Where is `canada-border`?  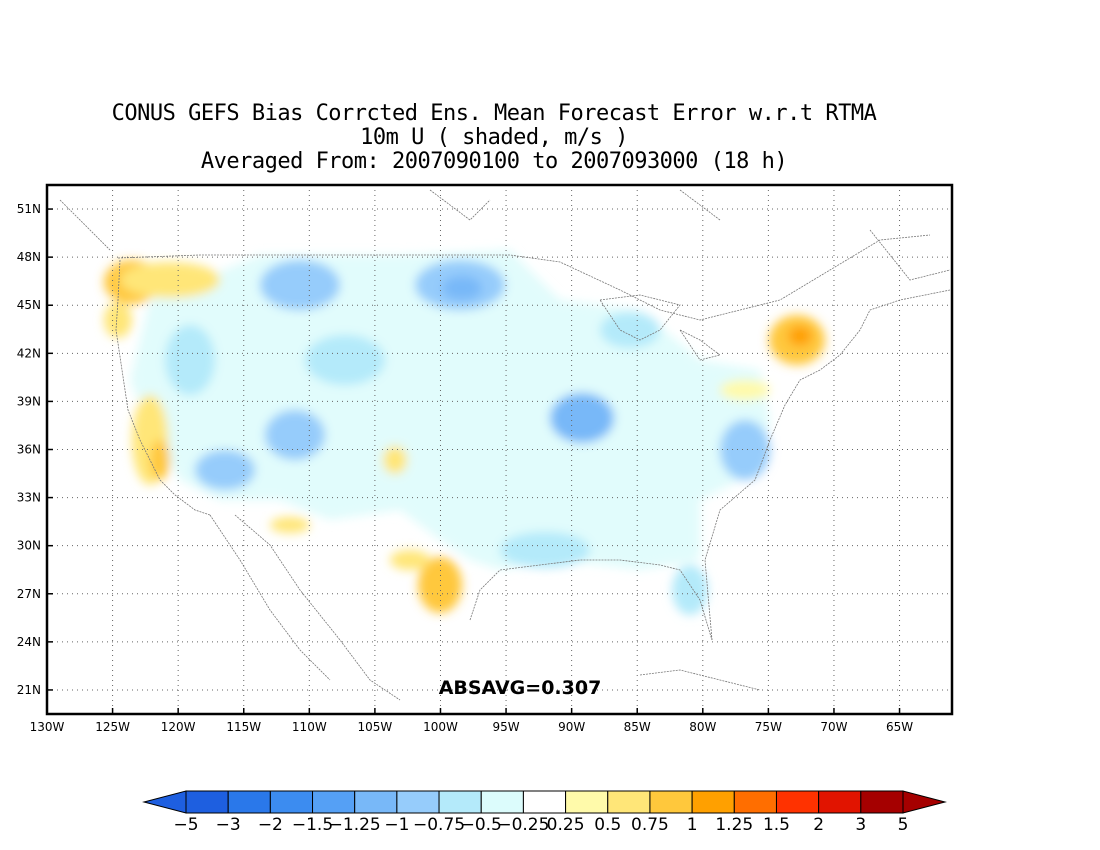 canada-border is located at coordinates (524, 277).